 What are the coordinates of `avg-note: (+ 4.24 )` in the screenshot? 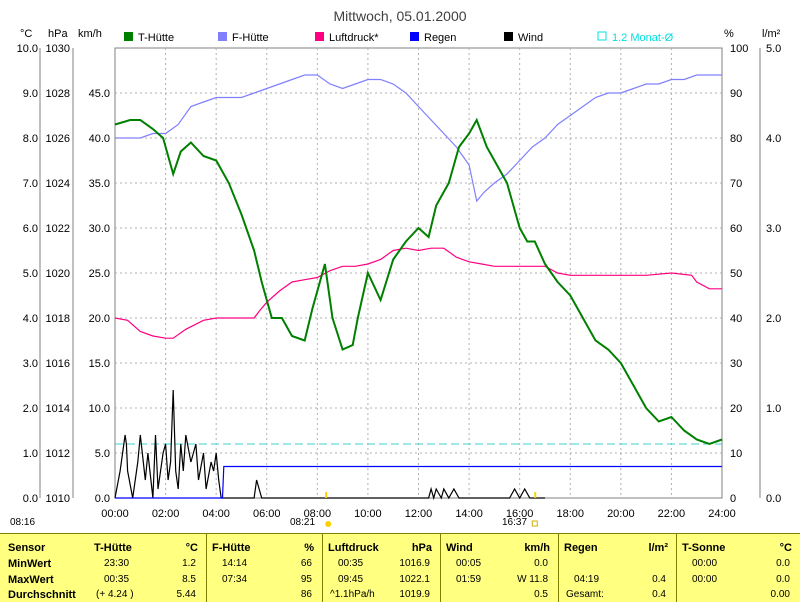 It's located at (115, 594).